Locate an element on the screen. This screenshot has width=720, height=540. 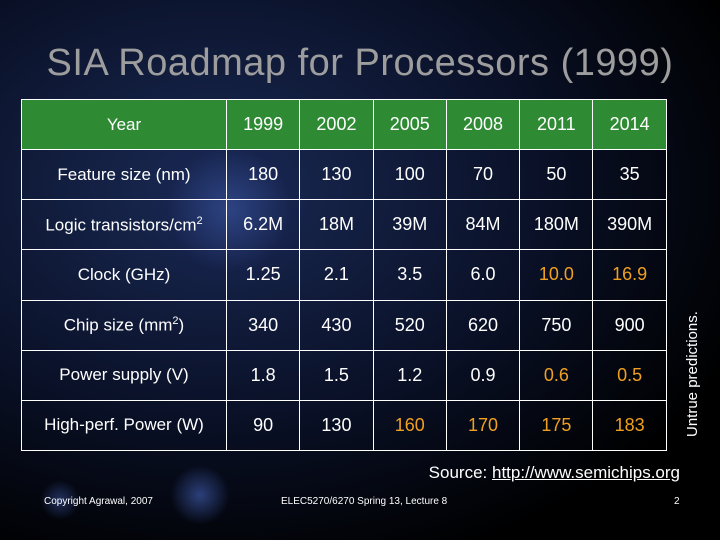
table-cell: 1.5 is located at coordinates (336, 375).